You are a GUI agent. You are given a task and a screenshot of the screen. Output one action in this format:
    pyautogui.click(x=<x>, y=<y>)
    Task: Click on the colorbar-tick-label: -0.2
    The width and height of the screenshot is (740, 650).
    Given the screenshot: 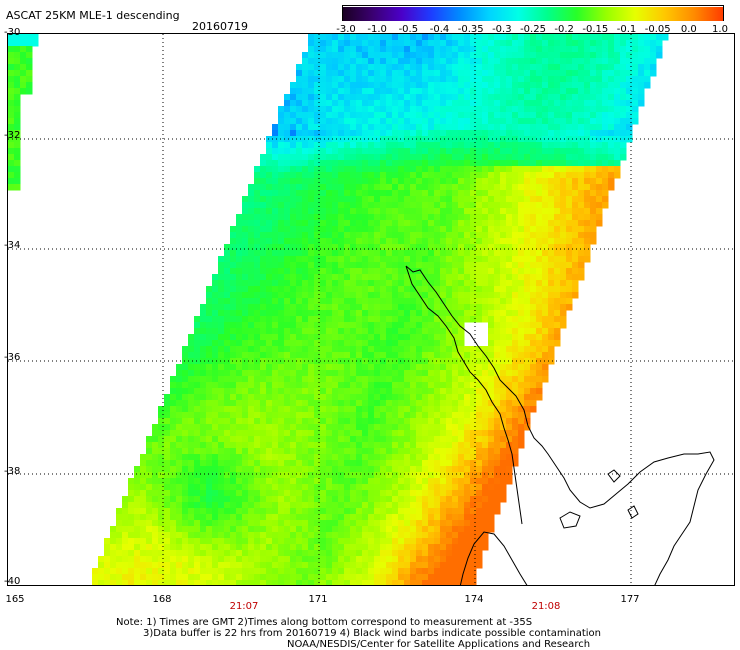 What is the action you would take?
    pyautogui.click(x=564, y=29)
    